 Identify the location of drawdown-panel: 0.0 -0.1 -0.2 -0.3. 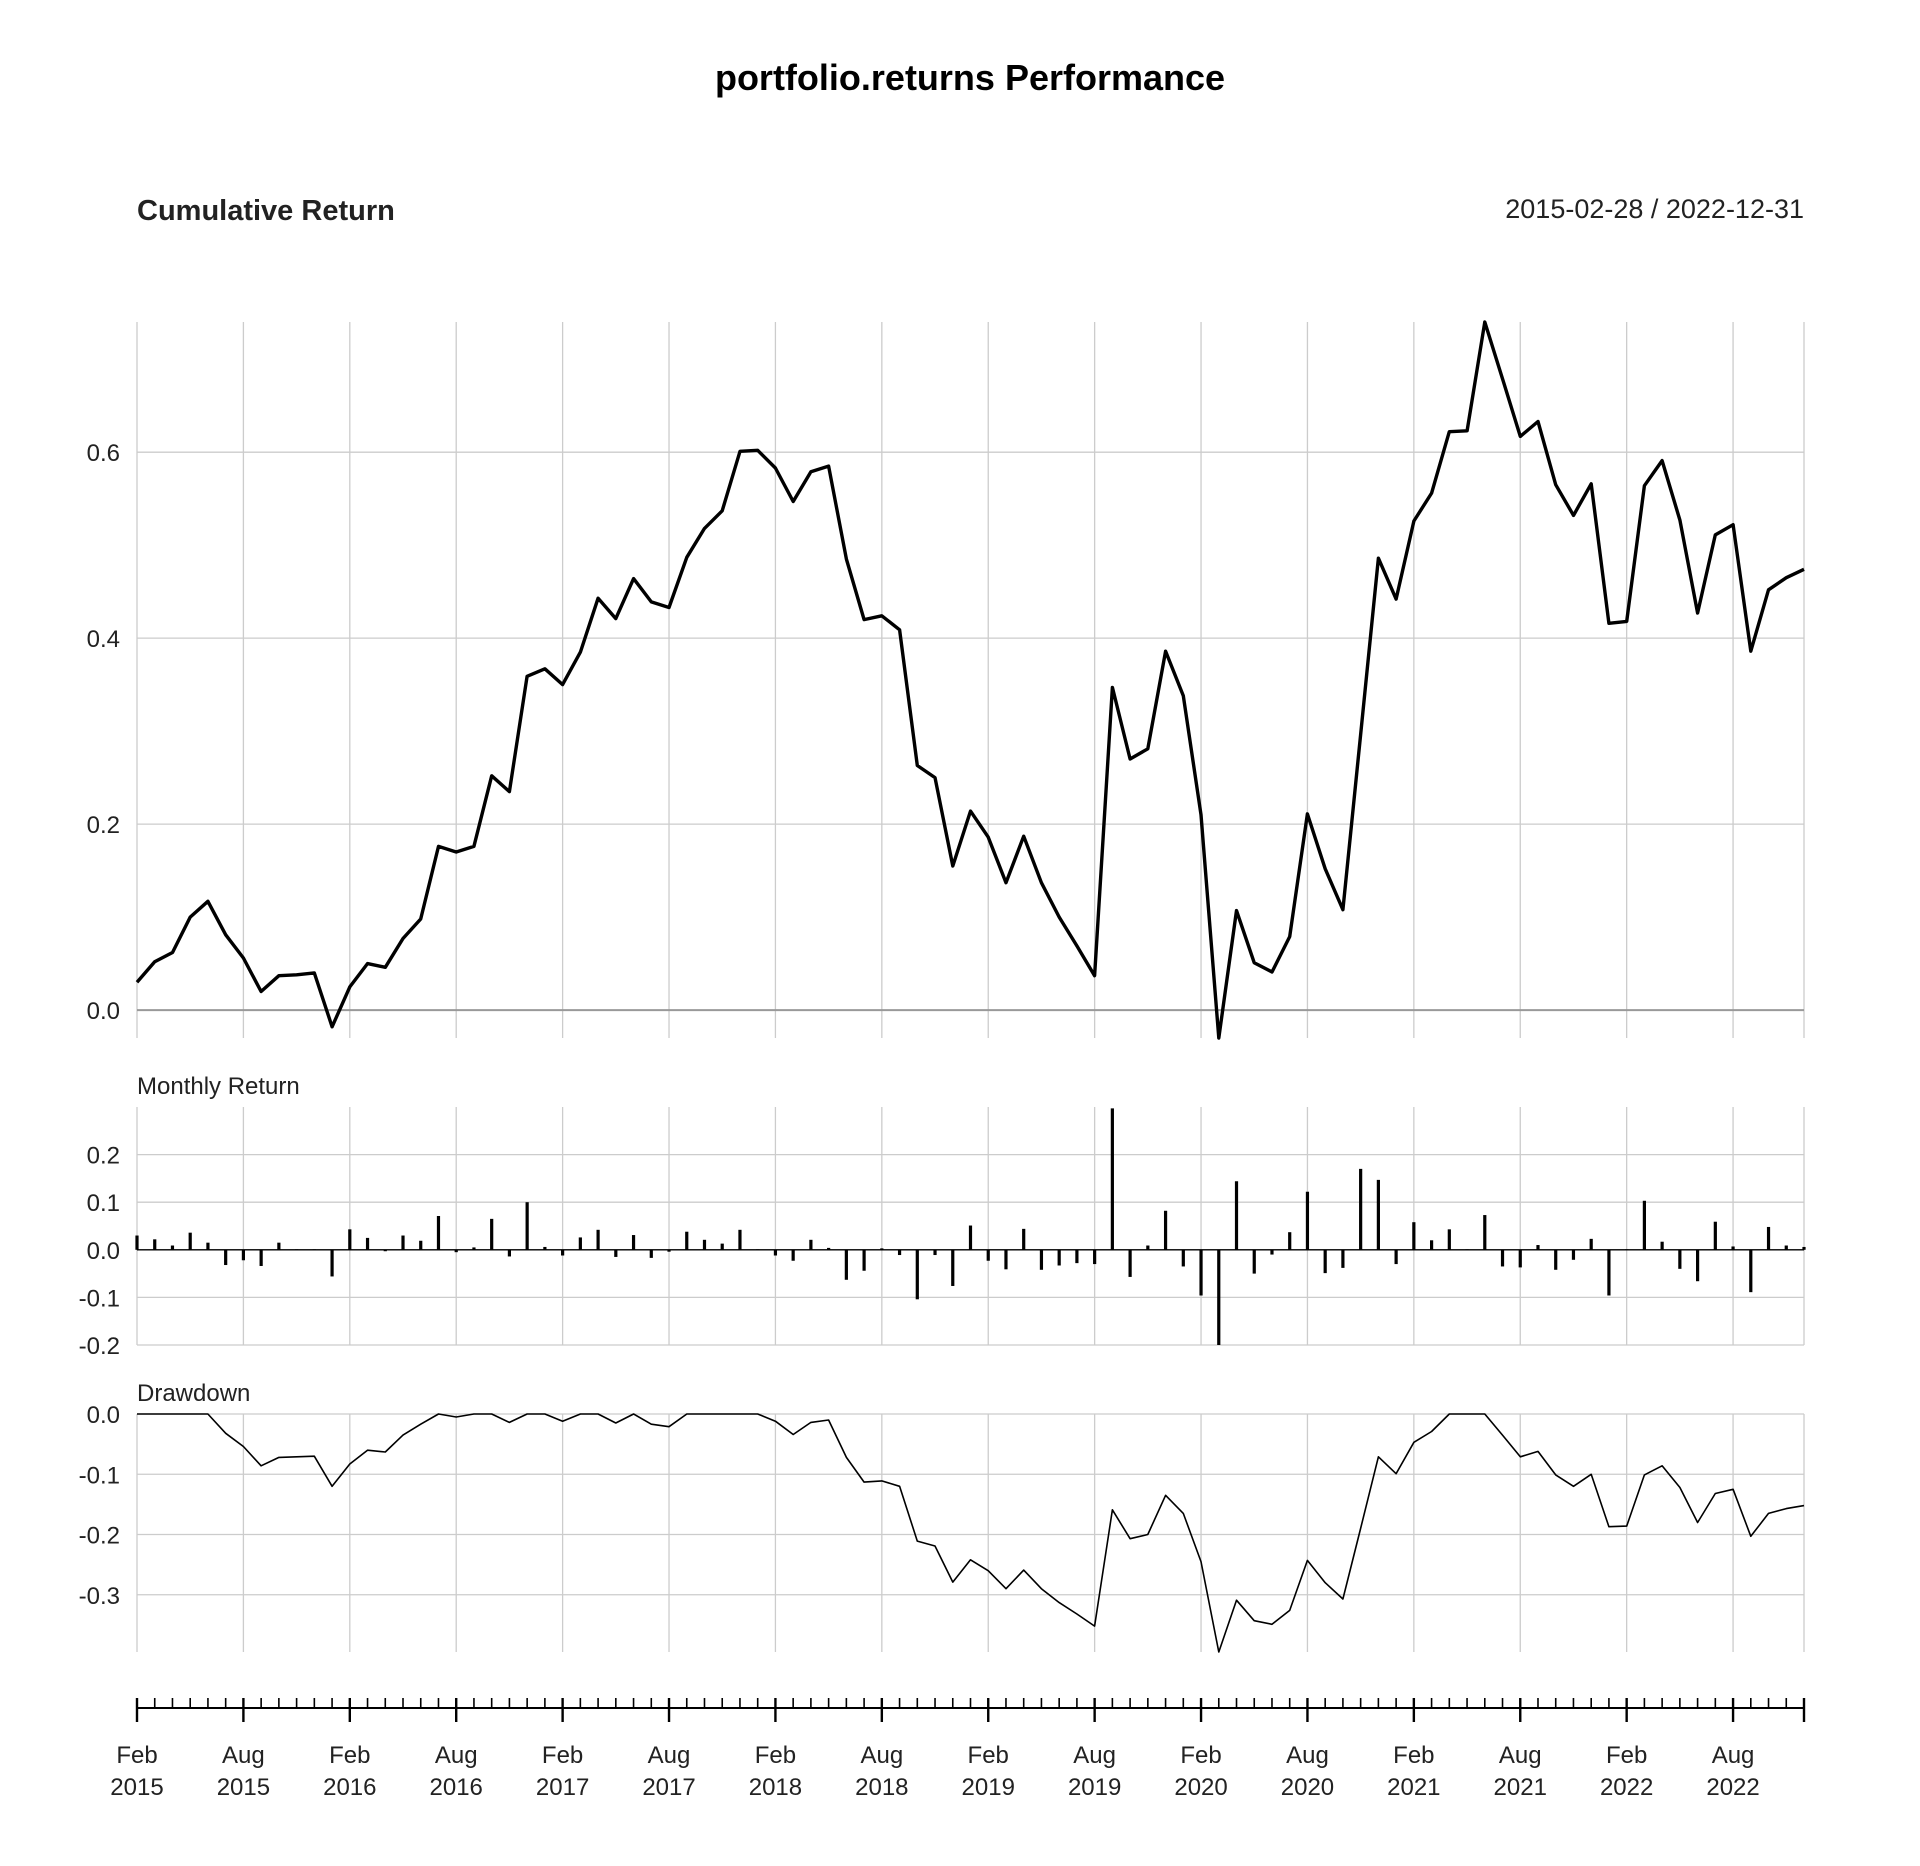
(942, 1527).